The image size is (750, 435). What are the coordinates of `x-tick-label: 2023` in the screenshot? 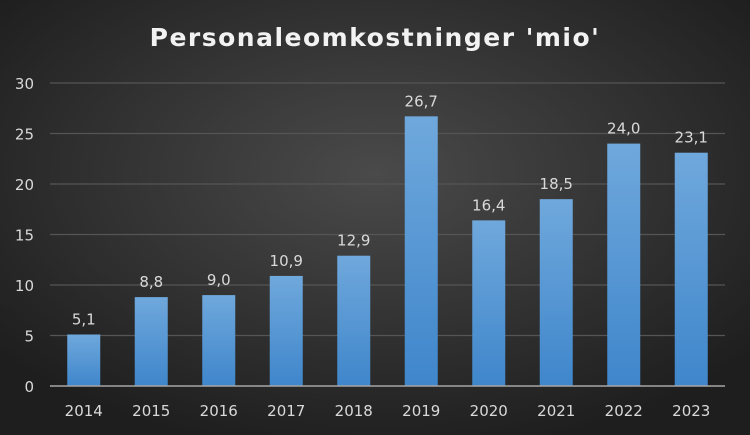 It's located at (691, 411).